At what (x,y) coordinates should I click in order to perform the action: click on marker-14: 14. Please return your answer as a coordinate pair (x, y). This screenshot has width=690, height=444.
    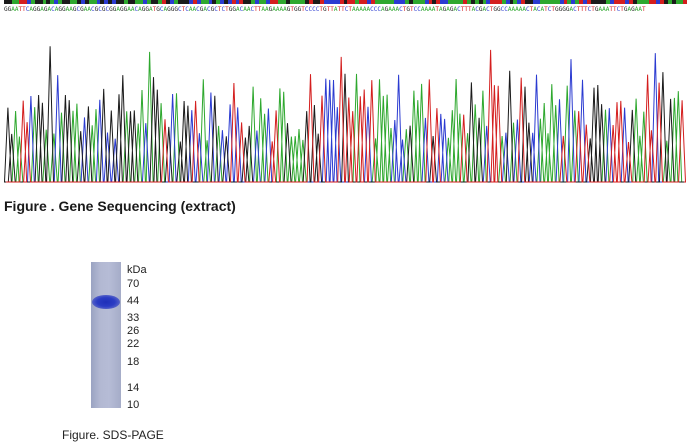
    Looking at the image, I should click on (133, 388).